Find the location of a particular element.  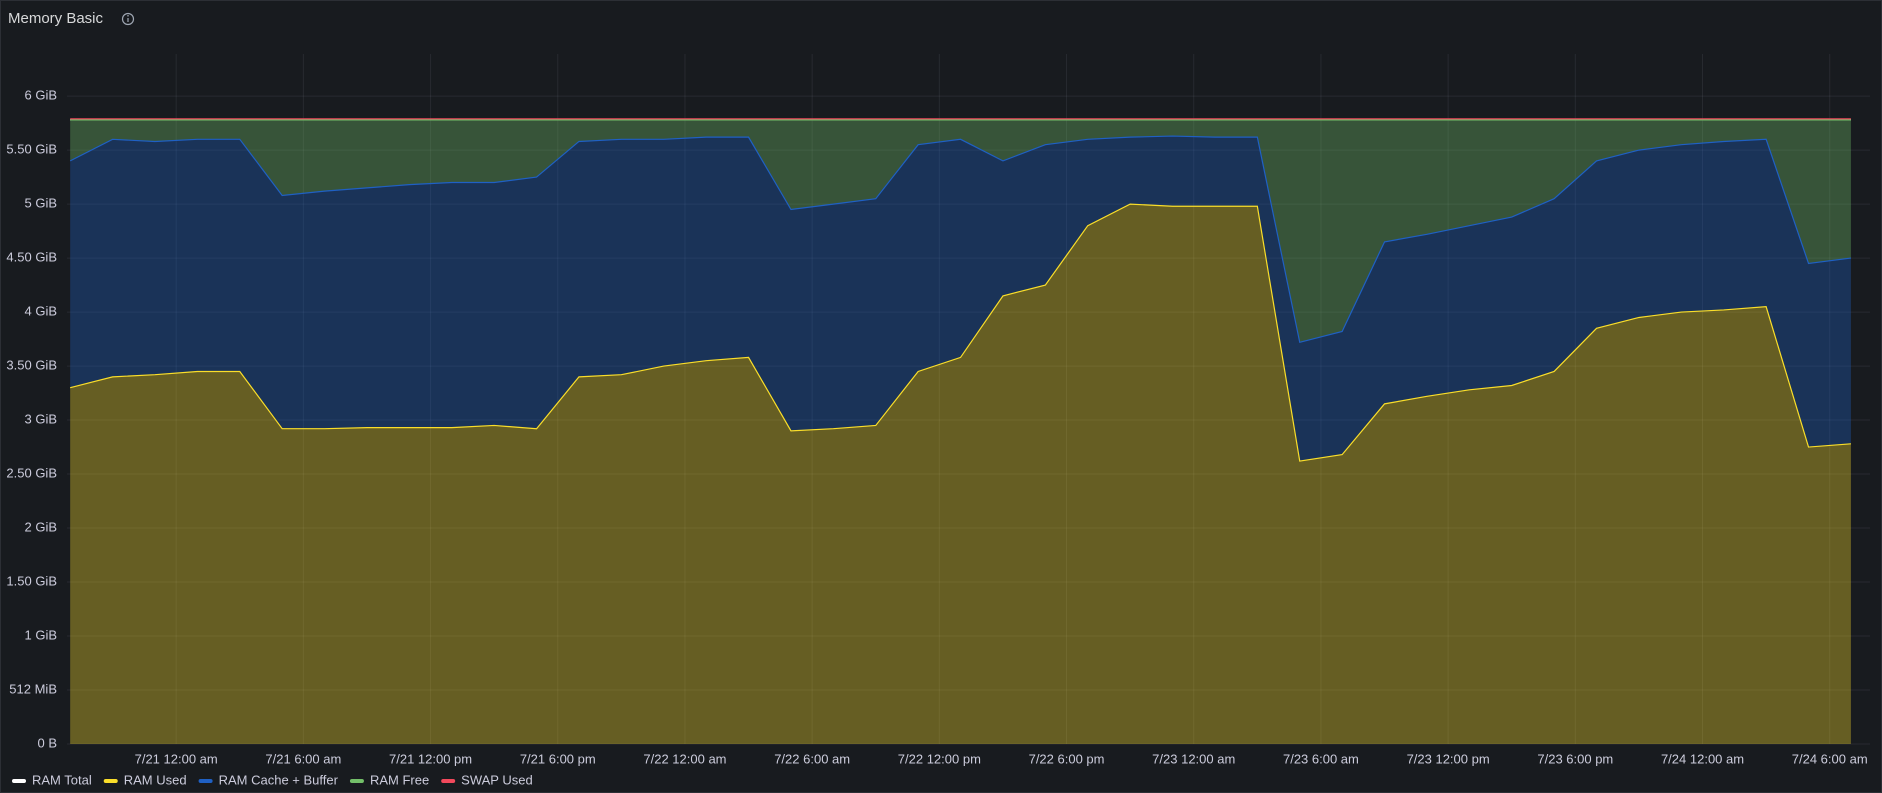

y-tick-label: 512 MiB is located at coordinates (33, 688).